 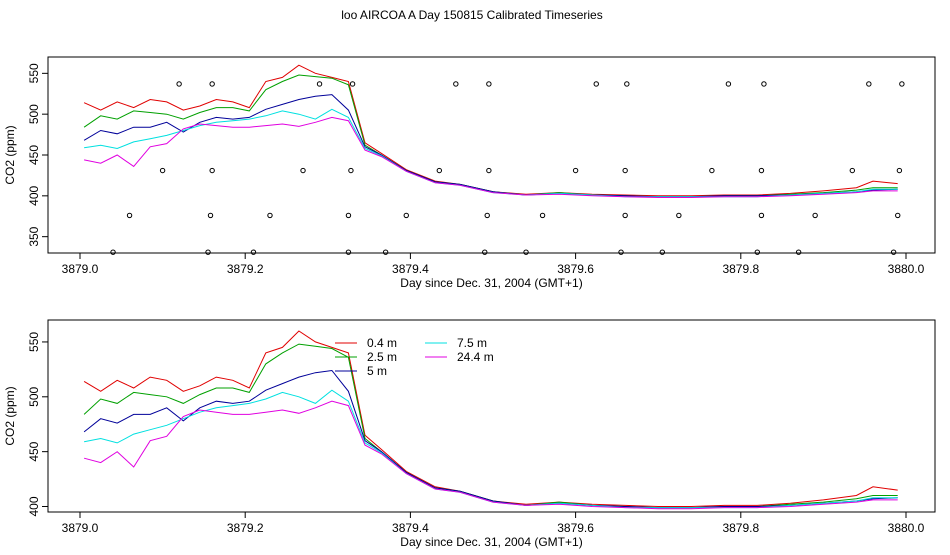 I want to click on legend: 0.4 m2.5 m5 m 7.5 m24.4 m, so click(x=414, y=357).